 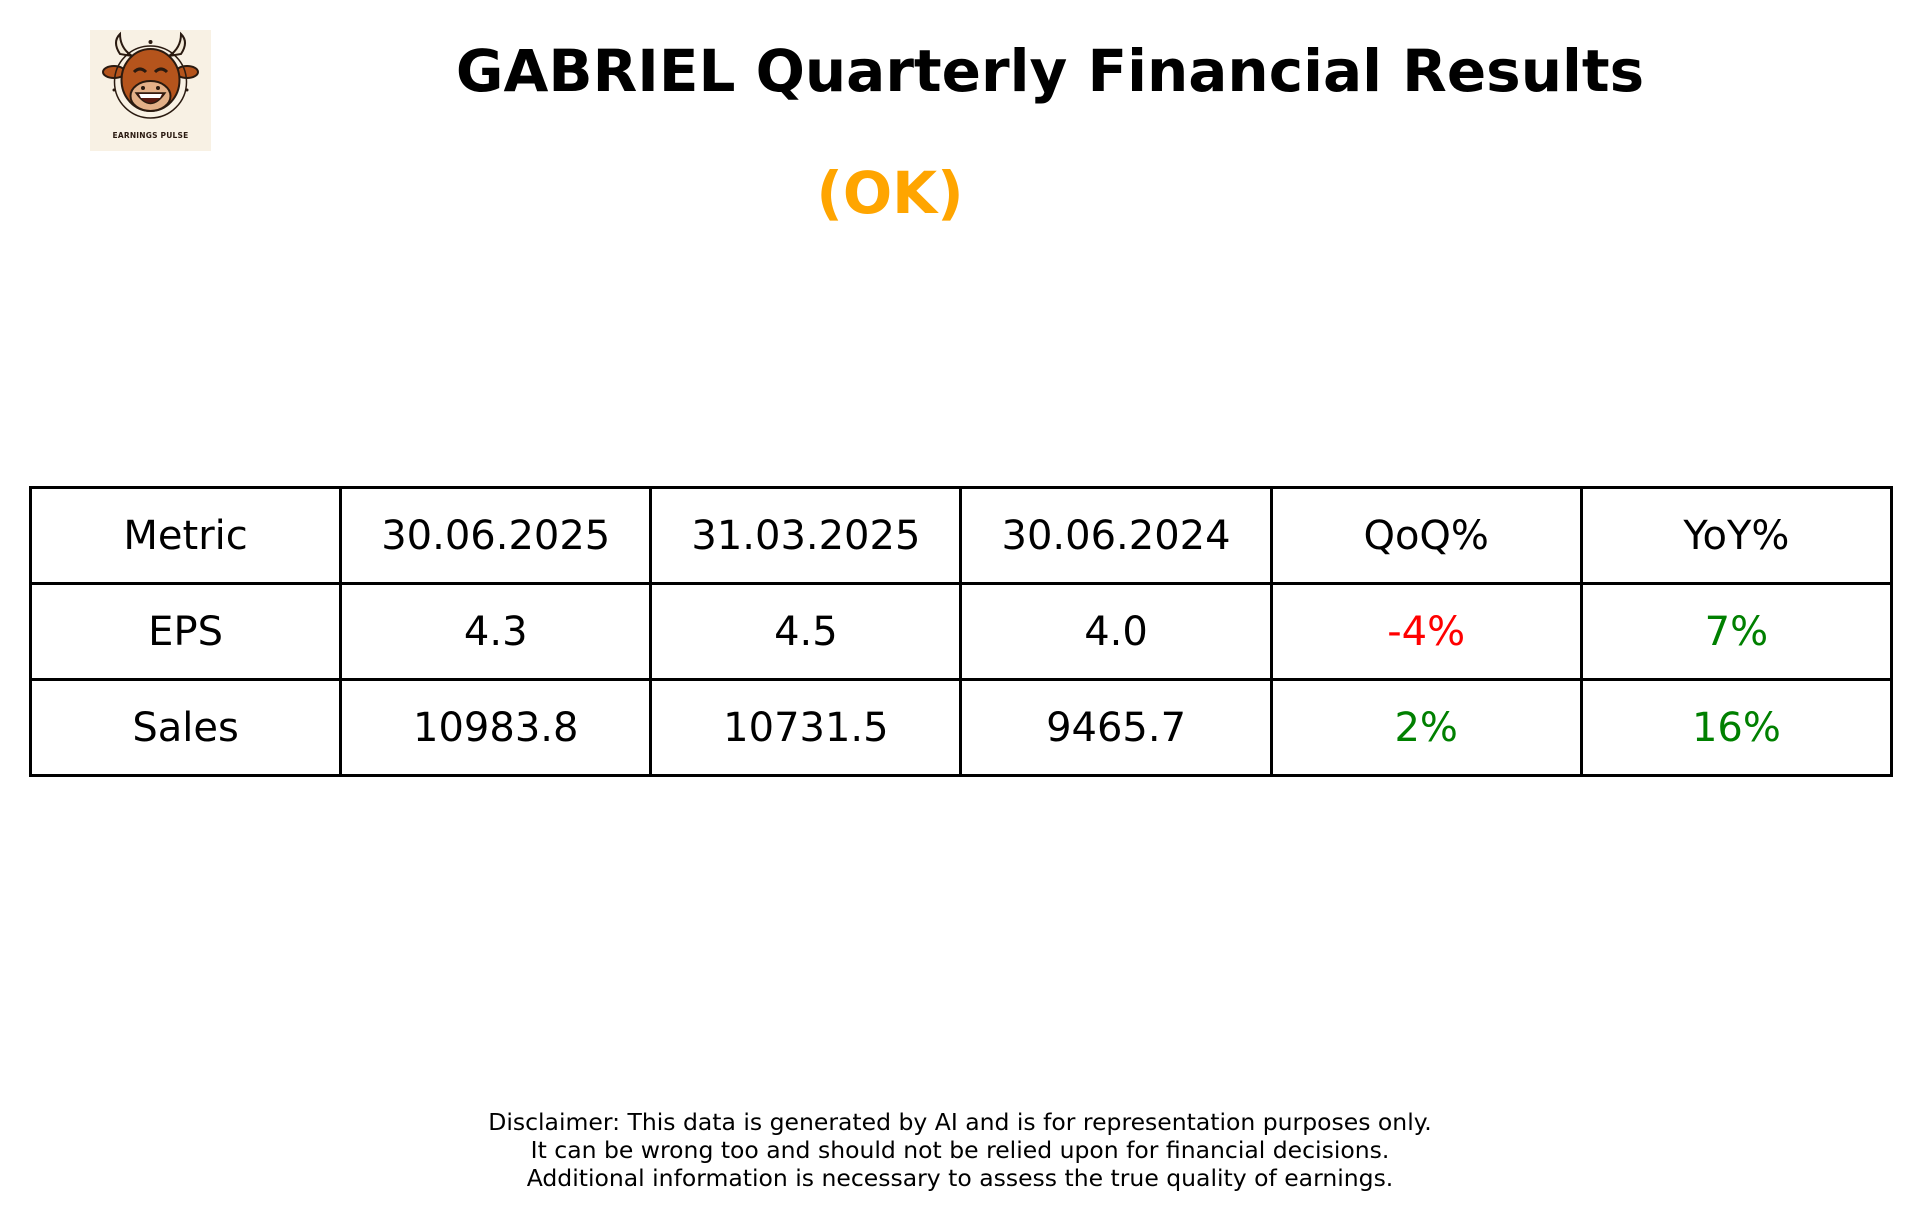 I want to click on yoy-cell: 7%, so click(x=1736, y=631).